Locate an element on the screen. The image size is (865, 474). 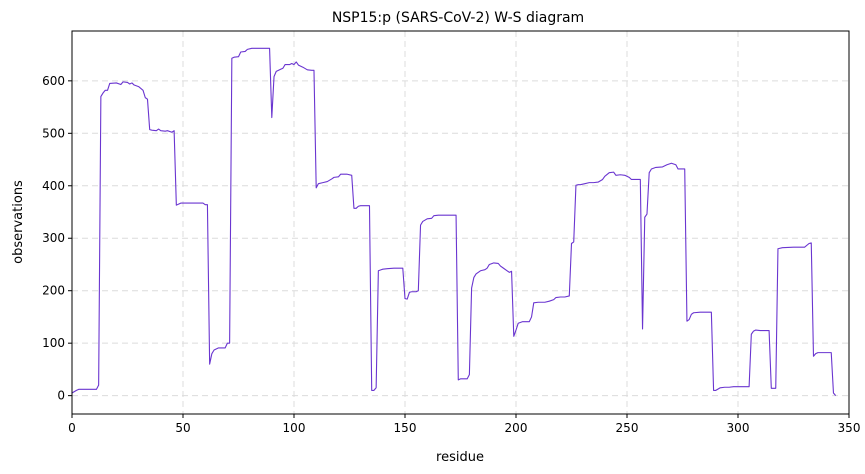
x-tick-label: 300 is located at coordinates (738, 428).